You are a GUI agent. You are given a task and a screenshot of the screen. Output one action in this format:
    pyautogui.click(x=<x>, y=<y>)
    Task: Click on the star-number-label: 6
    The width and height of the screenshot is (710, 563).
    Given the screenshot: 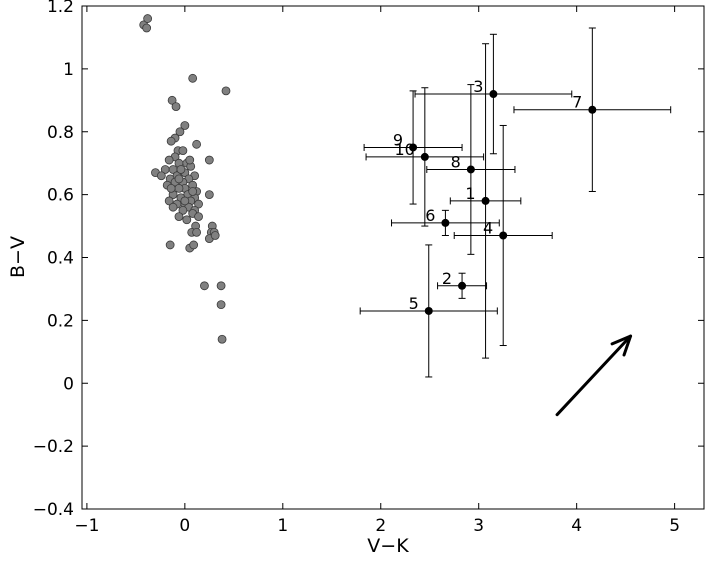 What is the action you would take?
    pyautogui.click(x=430, y=215)
    